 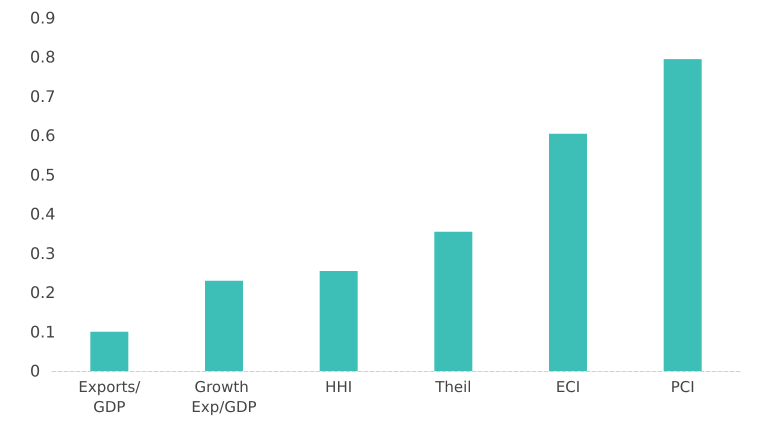 I want to click on y-tick-label: 0, so click(x=35, y=371).